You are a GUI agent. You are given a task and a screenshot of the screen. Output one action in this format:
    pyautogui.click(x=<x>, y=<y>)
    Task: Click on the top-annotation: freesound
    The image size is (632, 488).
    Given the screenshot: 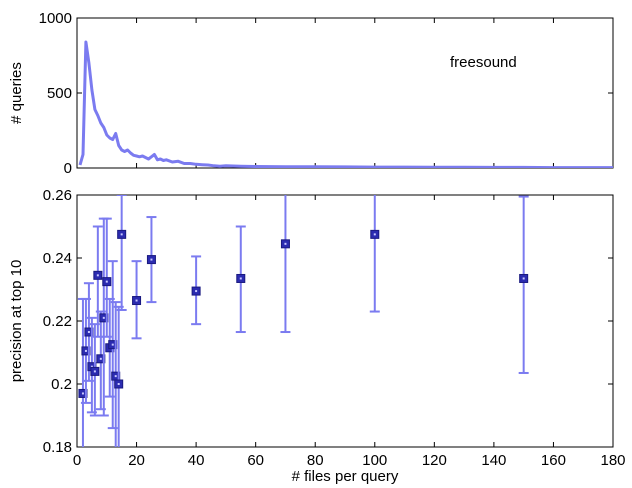 What is the action you would take?
    pyautogui.click(x=483, y=62)
    